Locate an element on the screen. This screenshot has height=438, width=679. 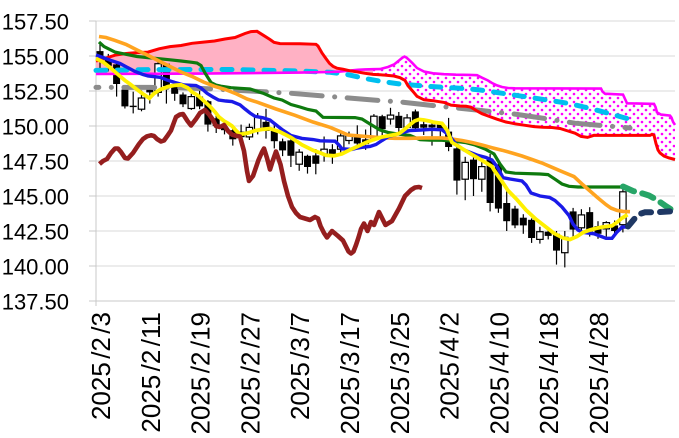
svg-text: 137.50 is located at coordinates (35, 302).